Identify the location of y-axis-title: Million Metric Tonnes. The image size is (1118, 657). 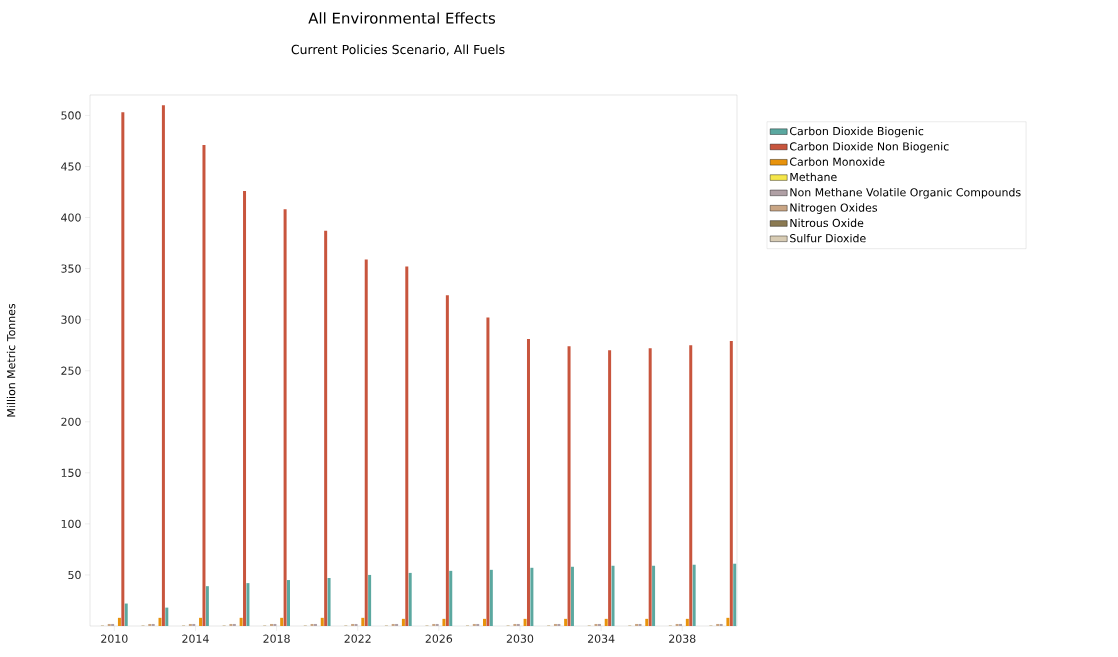
(11, 360).